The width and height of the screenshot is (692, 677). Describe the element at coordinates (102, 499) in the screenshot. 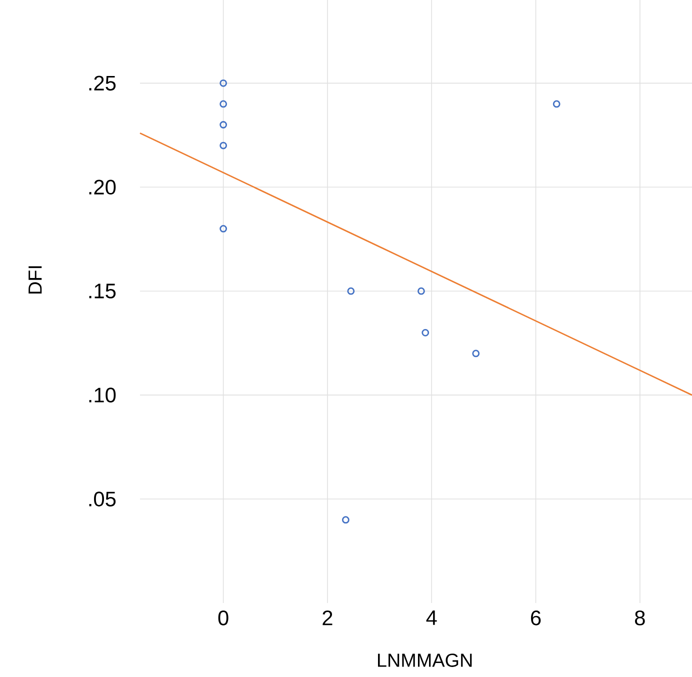

I see `y-tick-label: .05` at that location.